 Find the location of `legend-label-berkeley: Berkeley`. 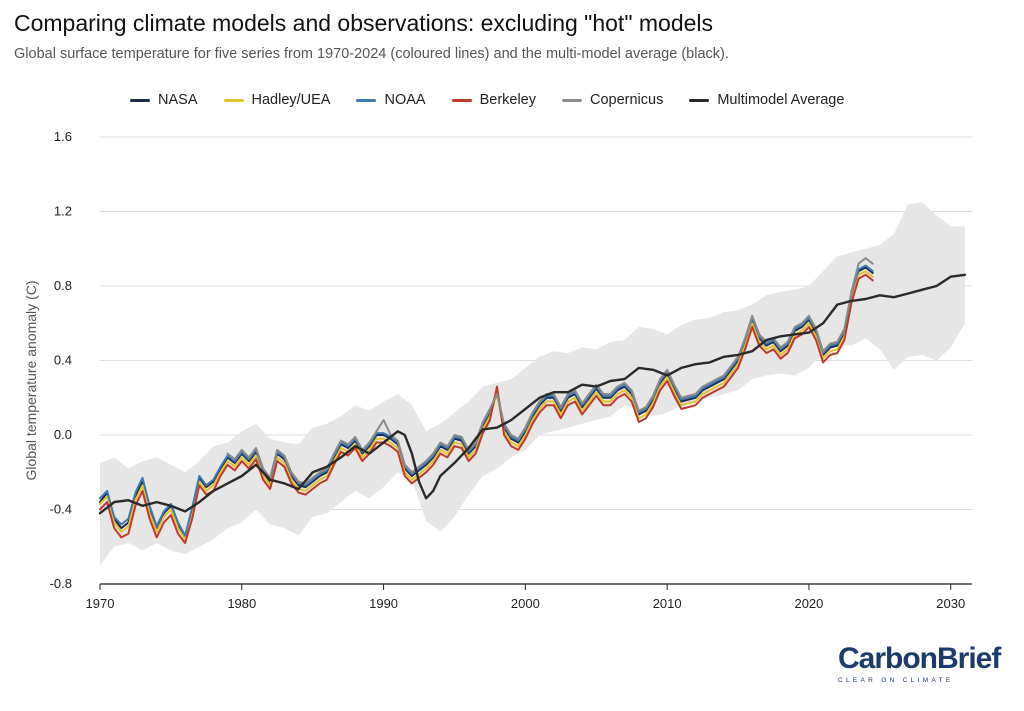

legend-label-berkeley: Berkeley is located at coordinates (507, 100).